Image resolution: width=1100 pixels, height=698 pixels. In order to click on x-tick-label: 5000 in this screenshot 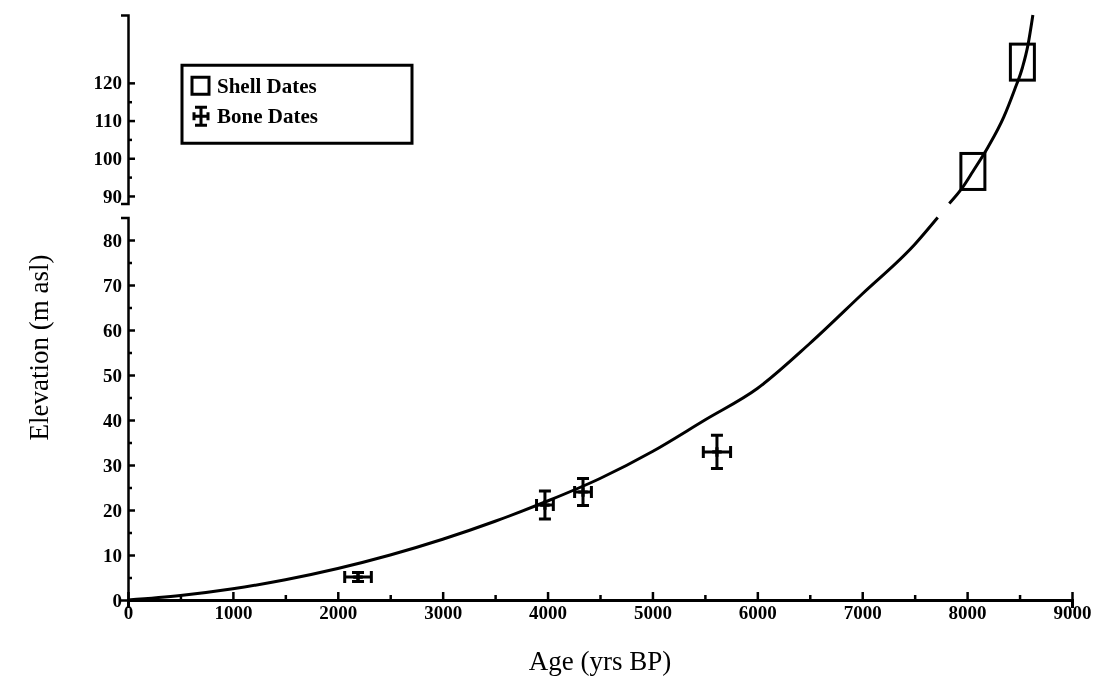, I will do `click(652, 613)`.